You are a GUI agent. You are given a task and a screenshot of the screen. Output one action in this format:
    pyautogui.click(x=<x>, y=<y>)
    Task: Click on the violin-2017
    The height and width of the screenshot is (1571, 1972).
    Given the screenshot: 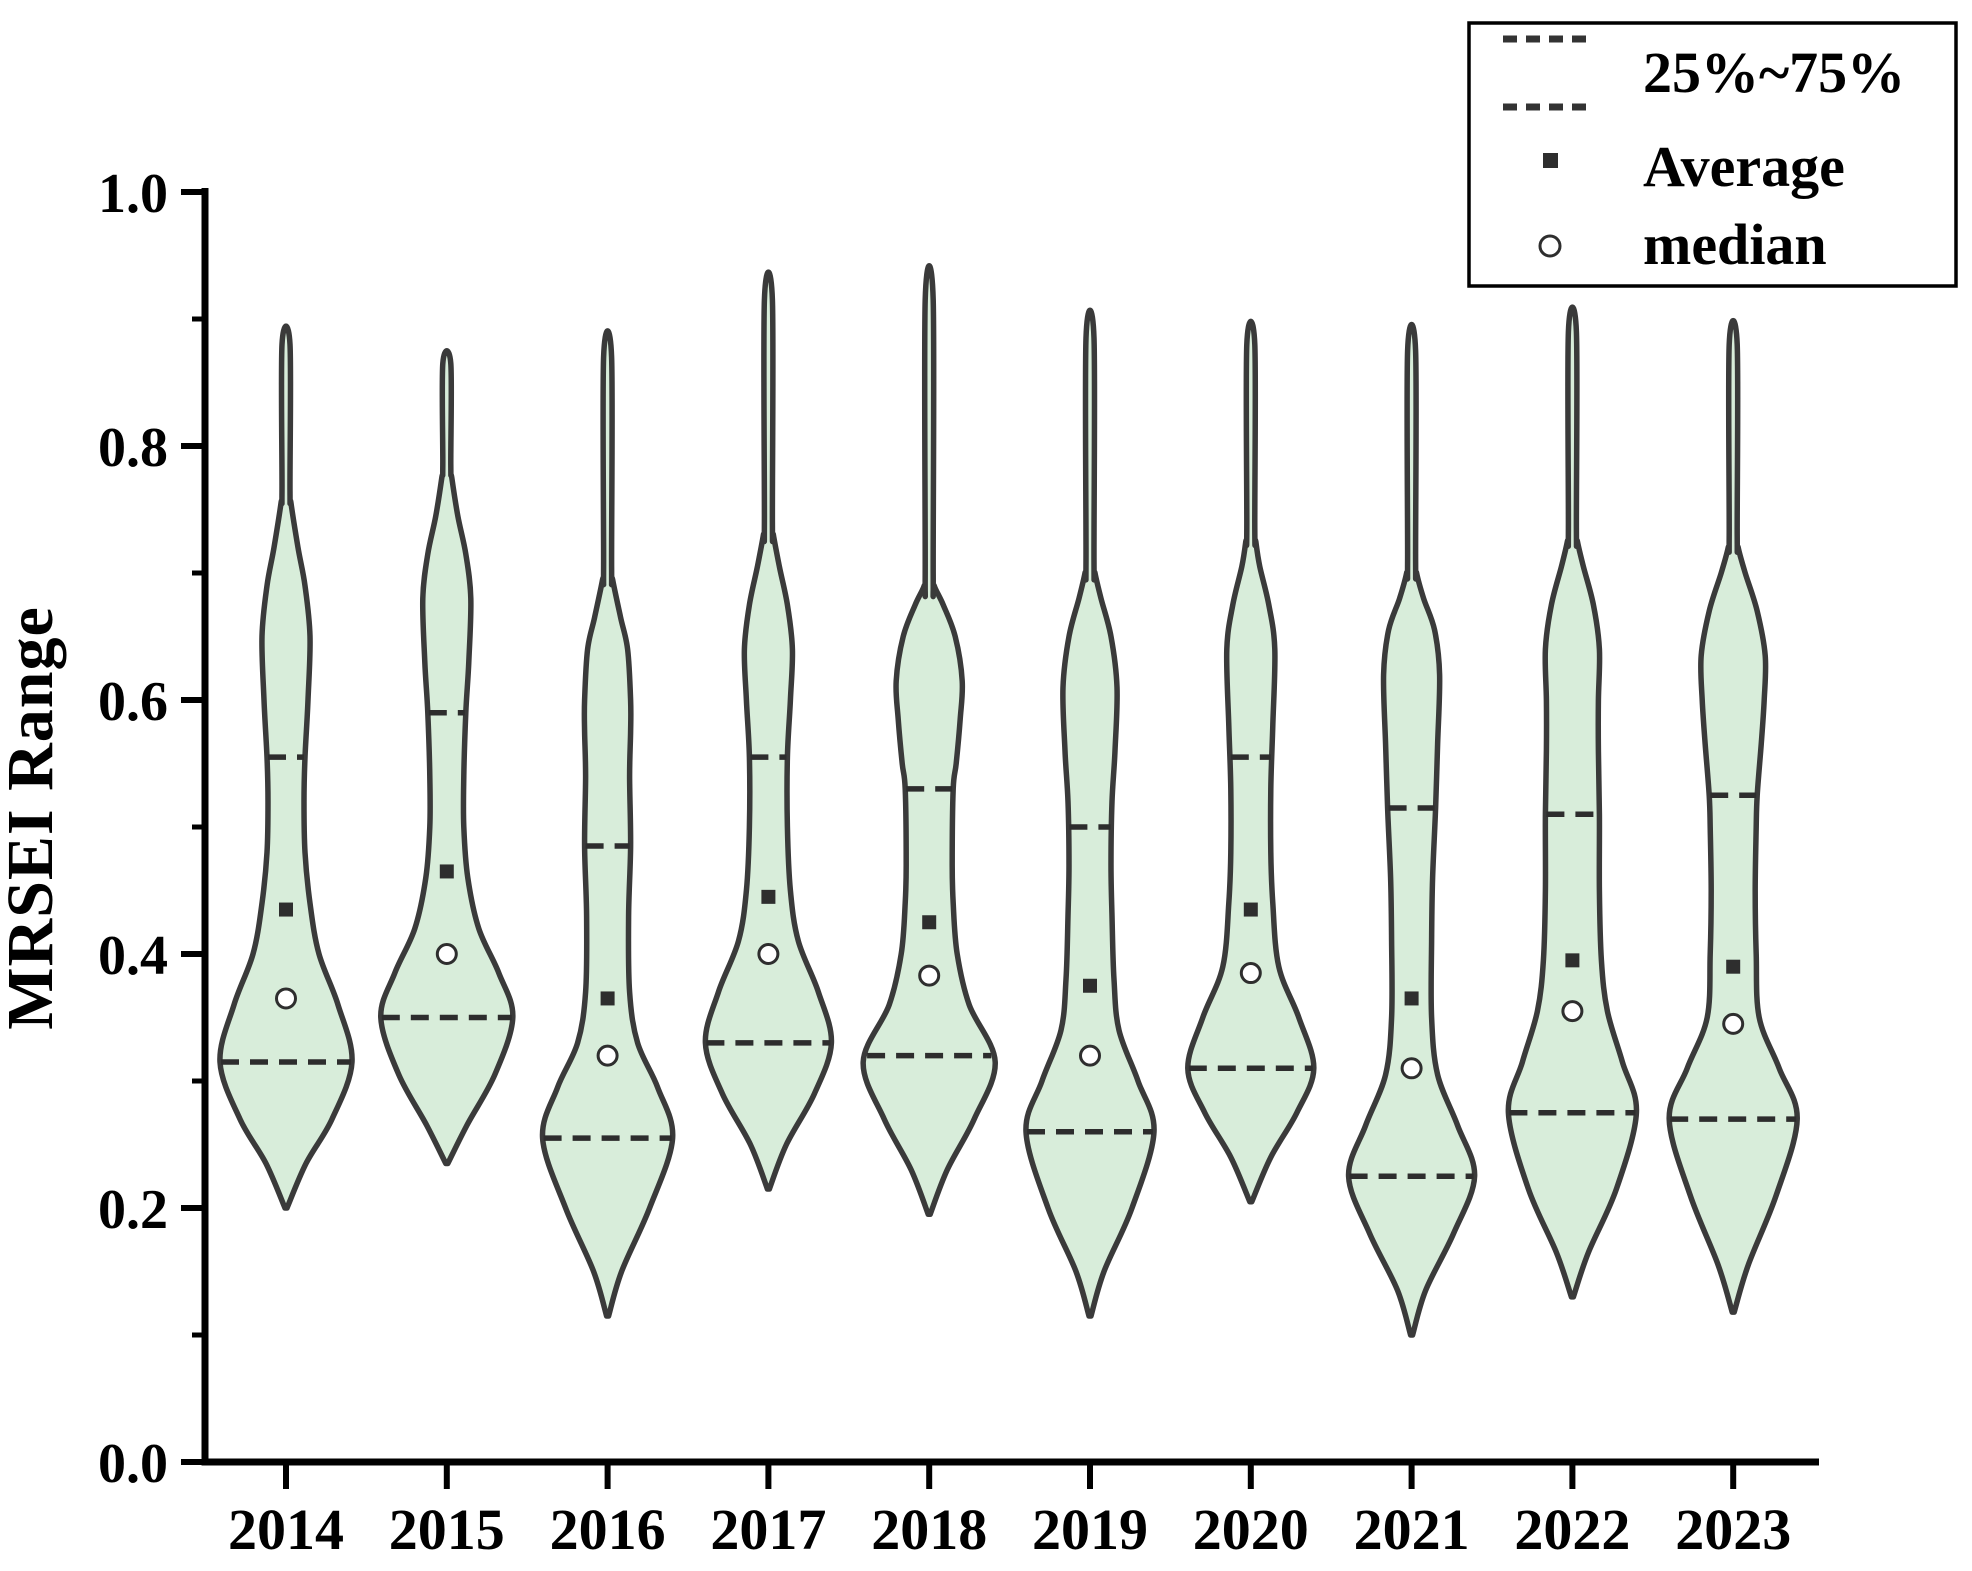 What is the action you would take?
    pyautogui.click(x=768, y=730)
    